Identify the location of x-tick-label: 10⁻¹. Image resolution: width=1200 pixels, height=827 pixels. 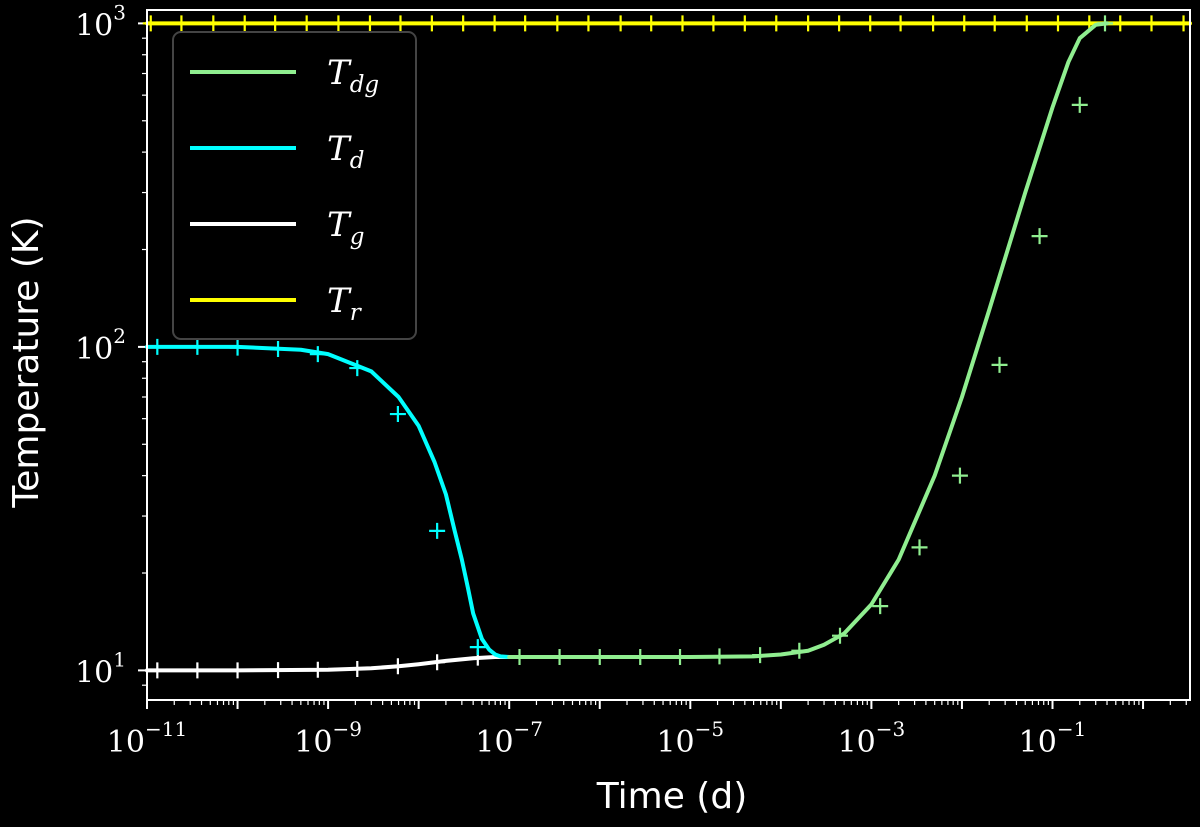
(1053, 738).